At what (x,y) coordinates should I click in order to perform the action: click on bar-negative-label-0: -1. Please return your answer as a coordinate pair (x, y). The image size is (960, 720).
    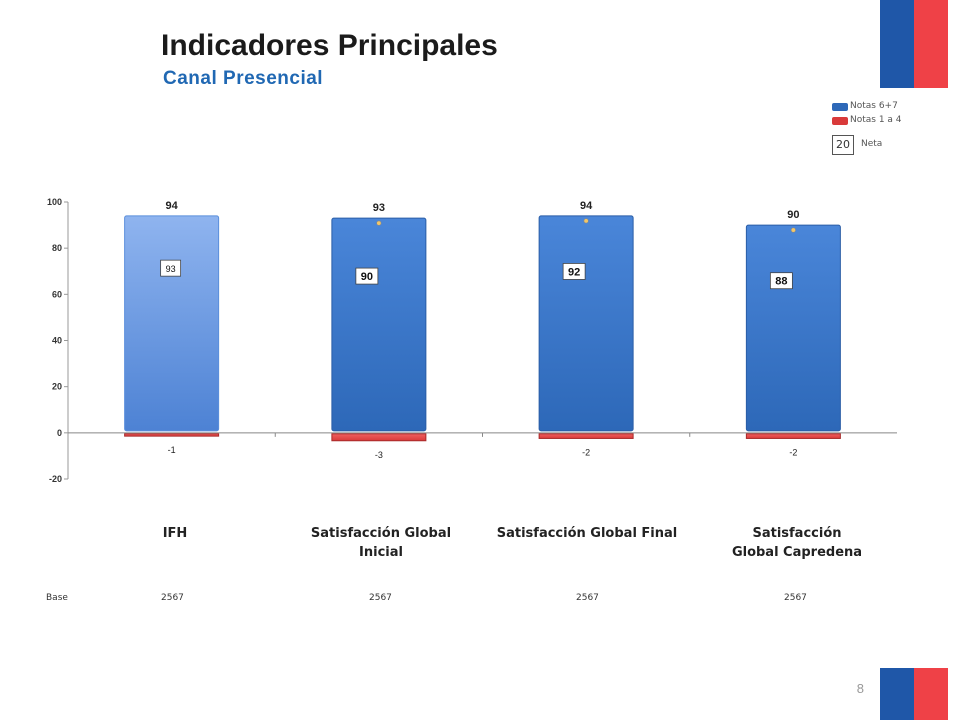
    Looking at the image, I should click on (172, 450).